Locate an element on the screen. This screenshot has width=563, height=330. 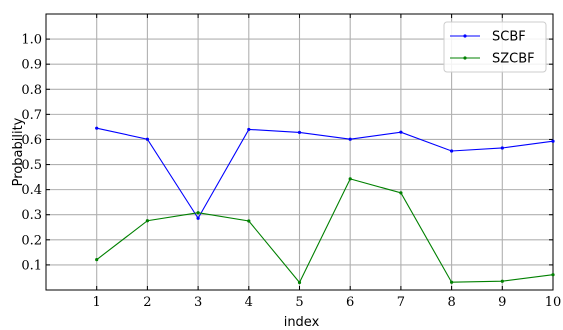
x-tick-label: 7 is located at coordinates (401, 302).